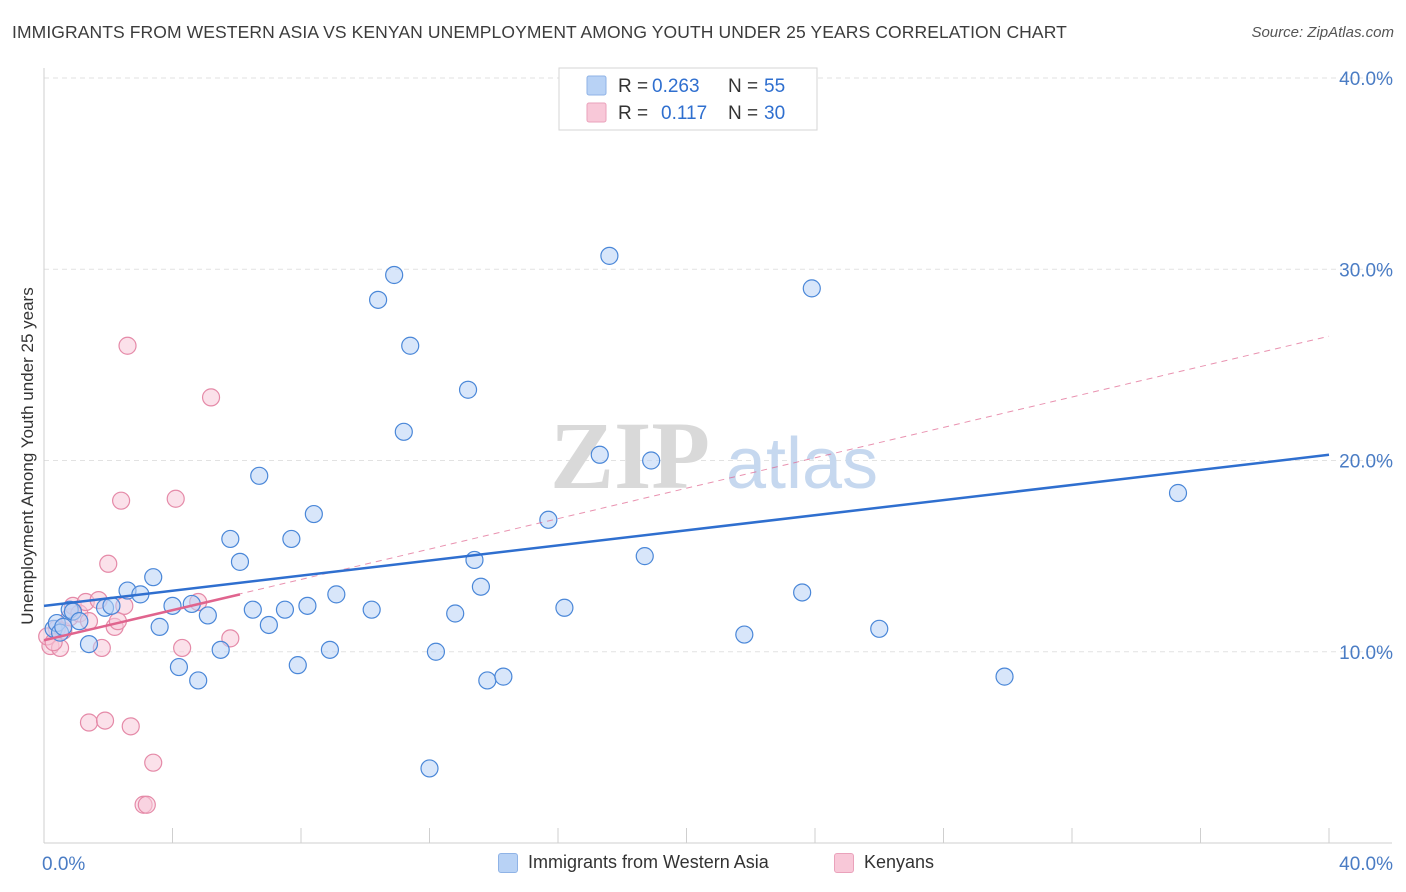  What do you see at coordinates (63, 864) in the screenshot?
I see `x-tick-label: 0.0%` at bounding box center [63, 864].